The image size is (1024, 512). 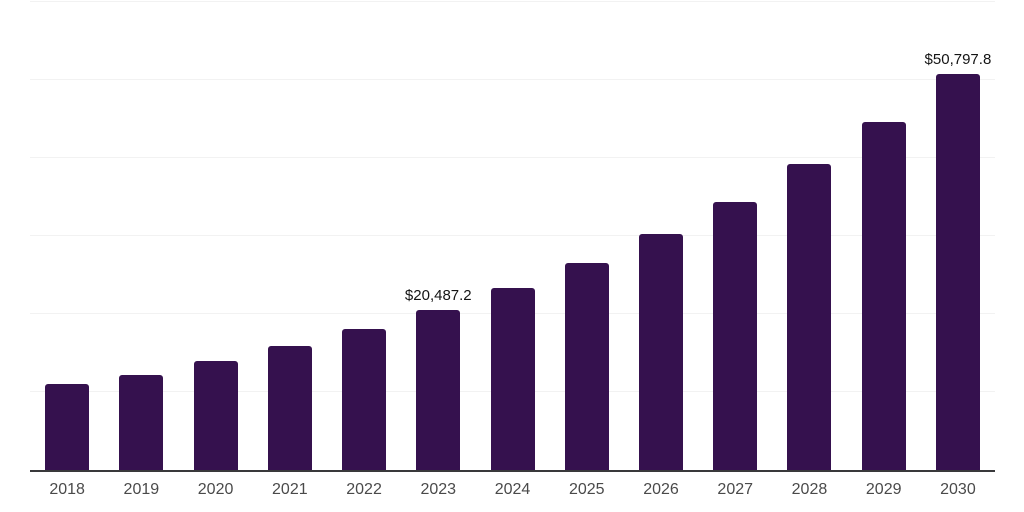 I want to click on bar-column-2020, so click(x=215, y=236).